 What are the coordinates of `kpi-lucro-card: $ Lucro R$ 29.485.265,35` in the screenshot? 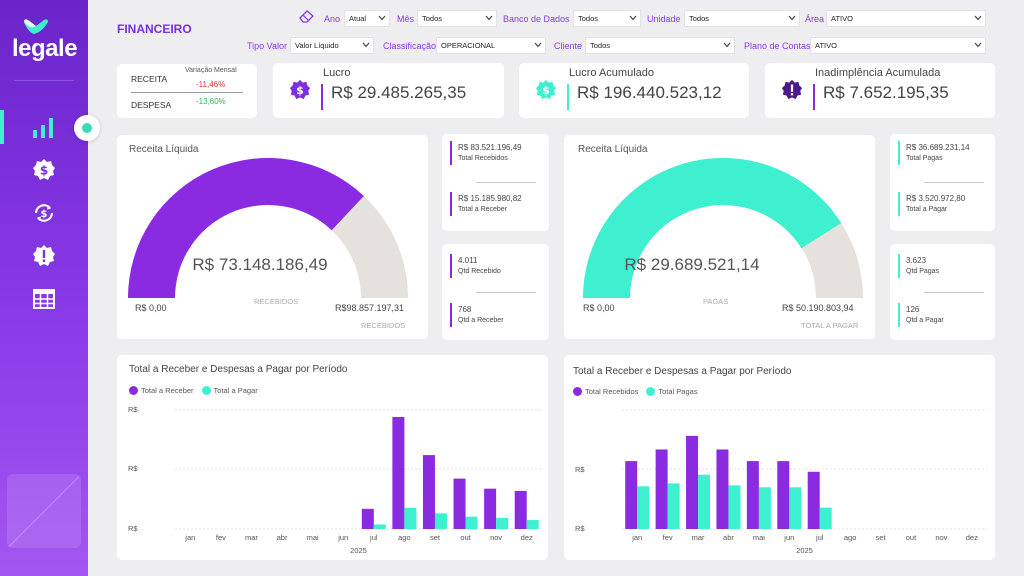 It's located at (388, 90).